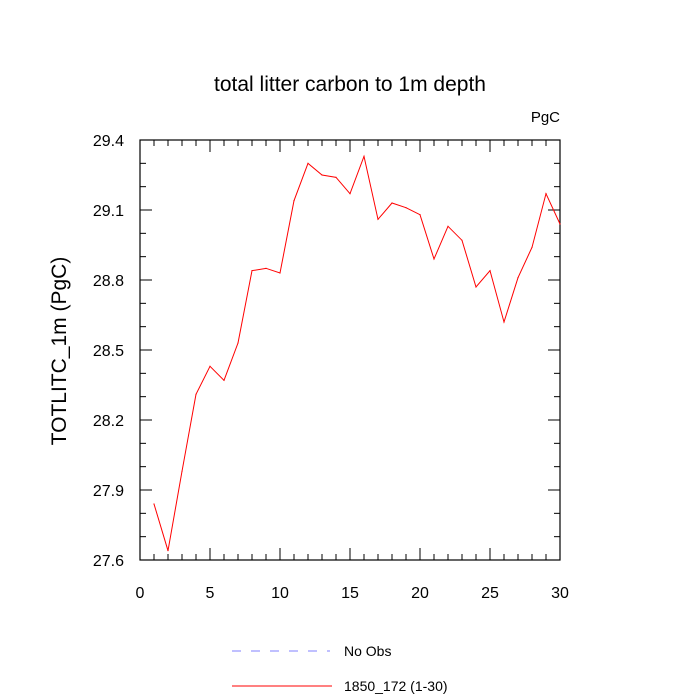  What do you see at coordinates (108, 351) in the screenshot?
I see `y-tick-label: 28.5` at bounding box center [108, 351].